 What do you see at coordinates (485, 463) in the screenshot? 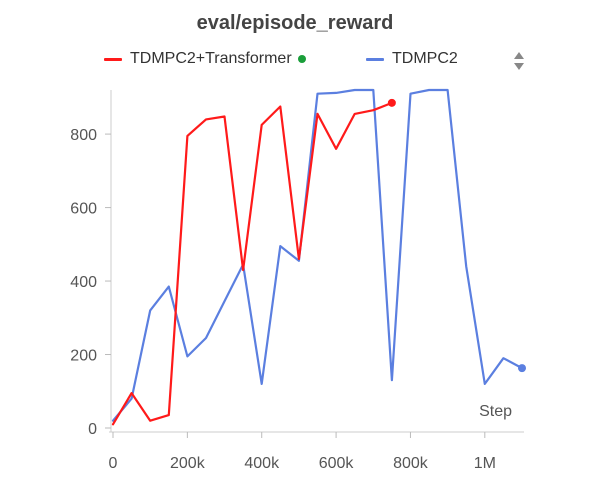
I see `x-tick-label: 1M` at bounding box center [485, 463].